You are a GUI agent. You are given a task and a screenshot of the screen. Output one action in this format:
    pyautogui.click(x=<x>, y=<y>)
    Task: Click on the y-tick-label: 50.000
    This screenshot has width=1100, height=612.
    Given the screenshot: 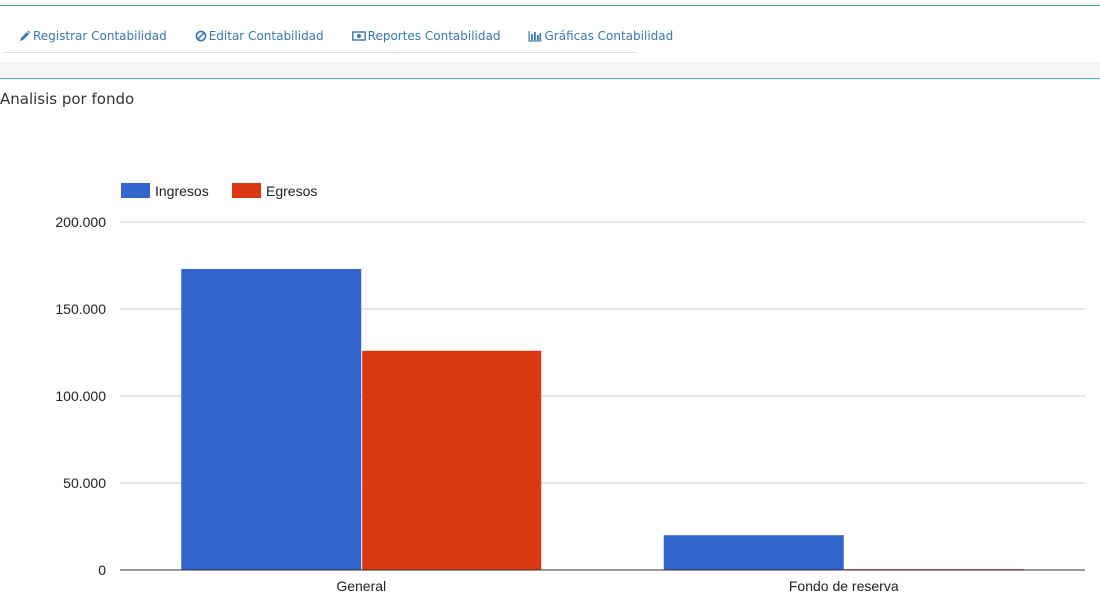 What is the action you would take?
    pyautogui.click(x=84, y=483)
    